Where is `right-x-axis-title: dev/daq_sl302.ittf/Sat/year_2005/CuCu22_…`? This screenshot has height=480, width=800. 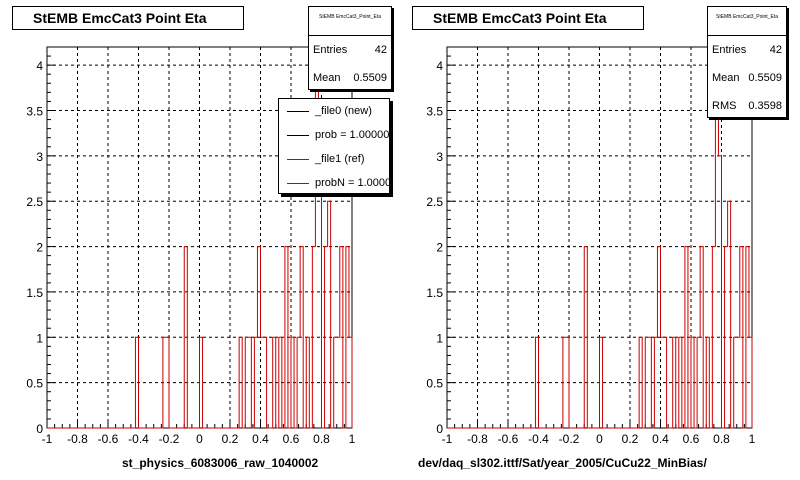
right-x-axis-title: dev/daq_sl302.ittf/Sat/year_2005/CuCu22_… is located at coordinates (562, 463).